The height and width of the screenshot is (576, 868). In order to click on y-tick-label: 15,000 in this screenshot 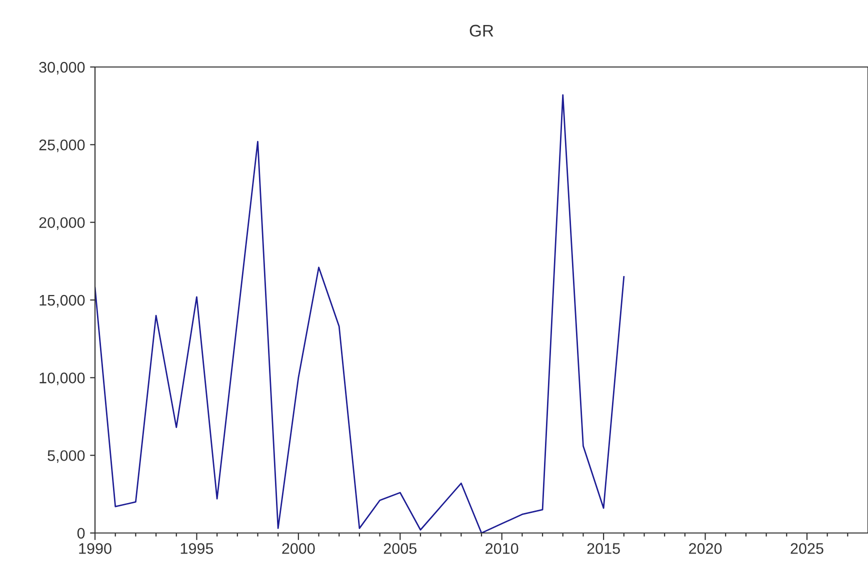, I will do `click(62, 301)`.